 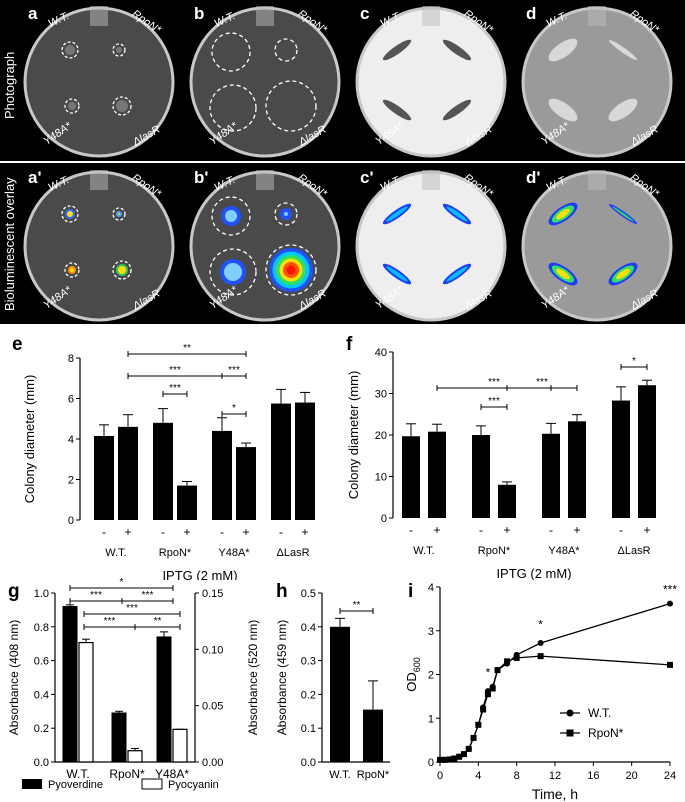 I want to click on y-tick-label: 0.4, so click(x=308, y=628).